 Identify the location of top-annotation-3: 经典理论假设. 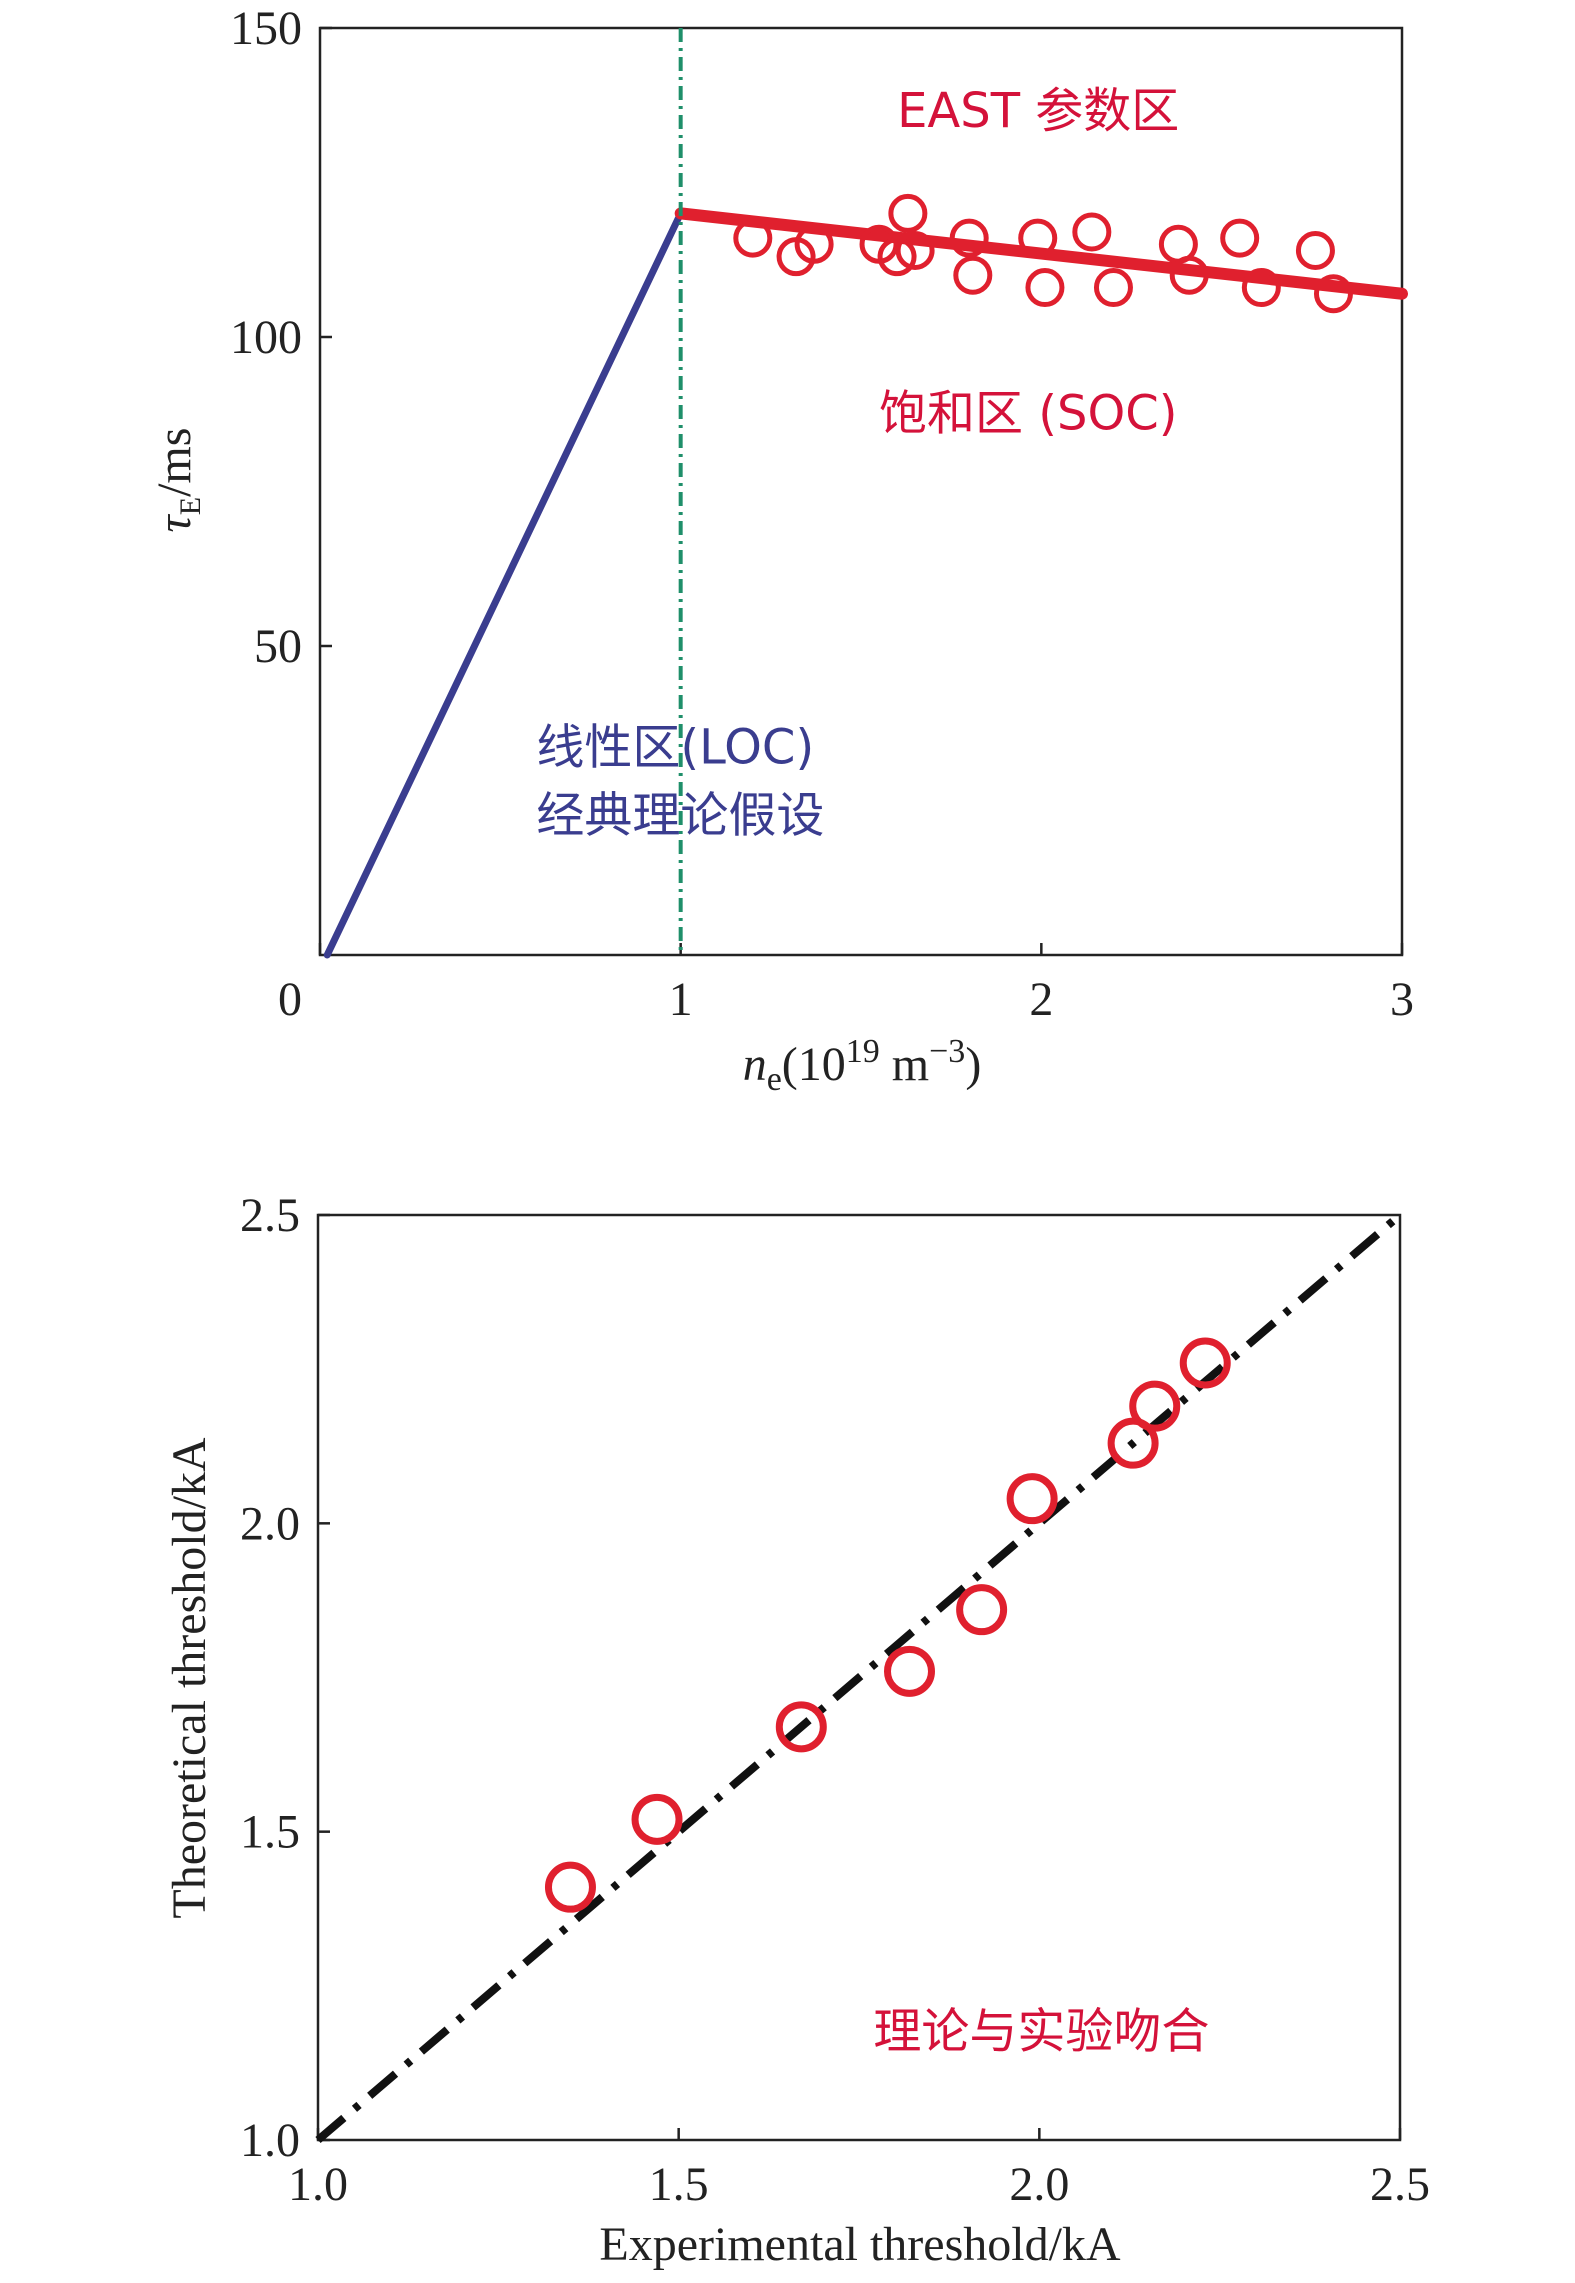
(680, 815).